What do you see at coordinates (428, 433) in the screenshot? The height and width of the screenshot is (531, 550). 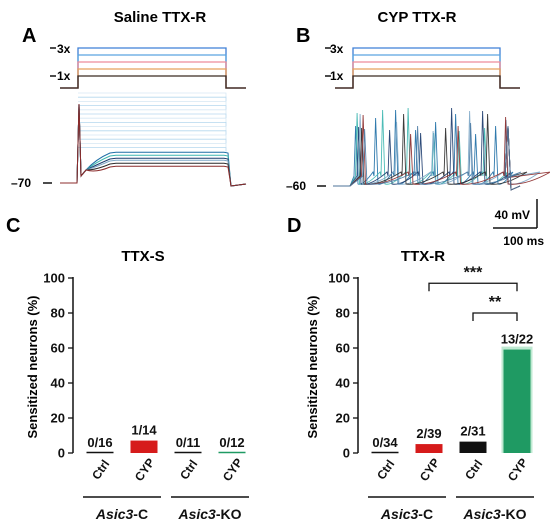 I see `panel-d-bar-label-2: 2/39` at bounding box center [428, 433].